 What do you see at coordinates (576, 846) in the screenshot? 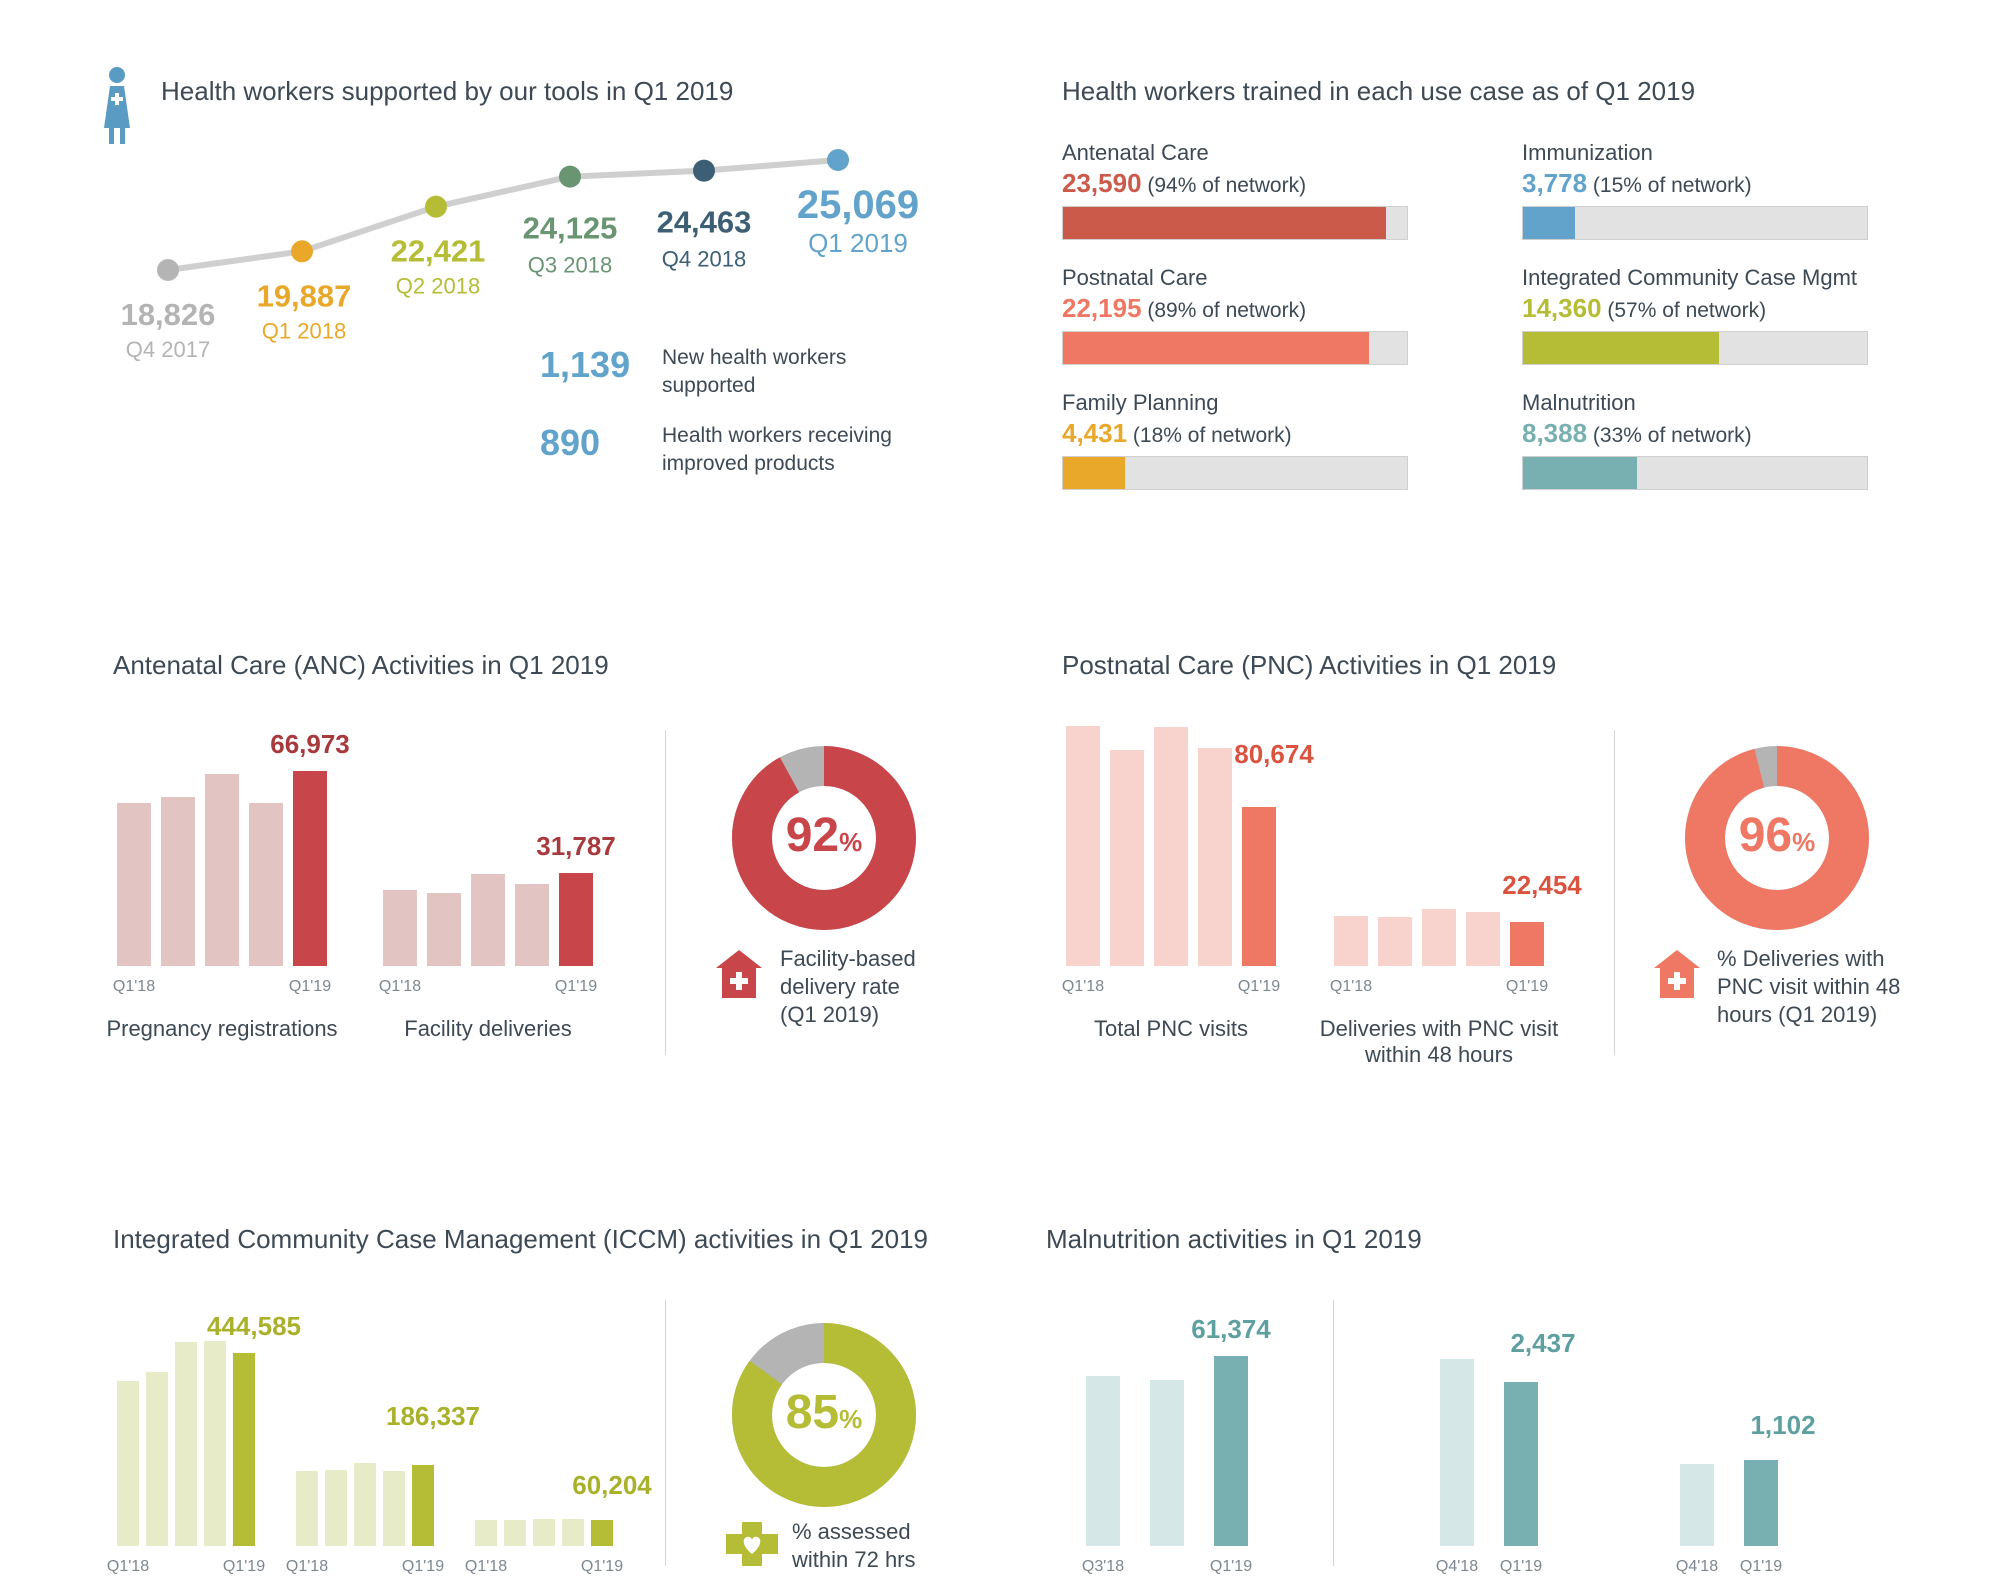
I see `chart-value-label: 31,787` at bounding box center [576, 846].